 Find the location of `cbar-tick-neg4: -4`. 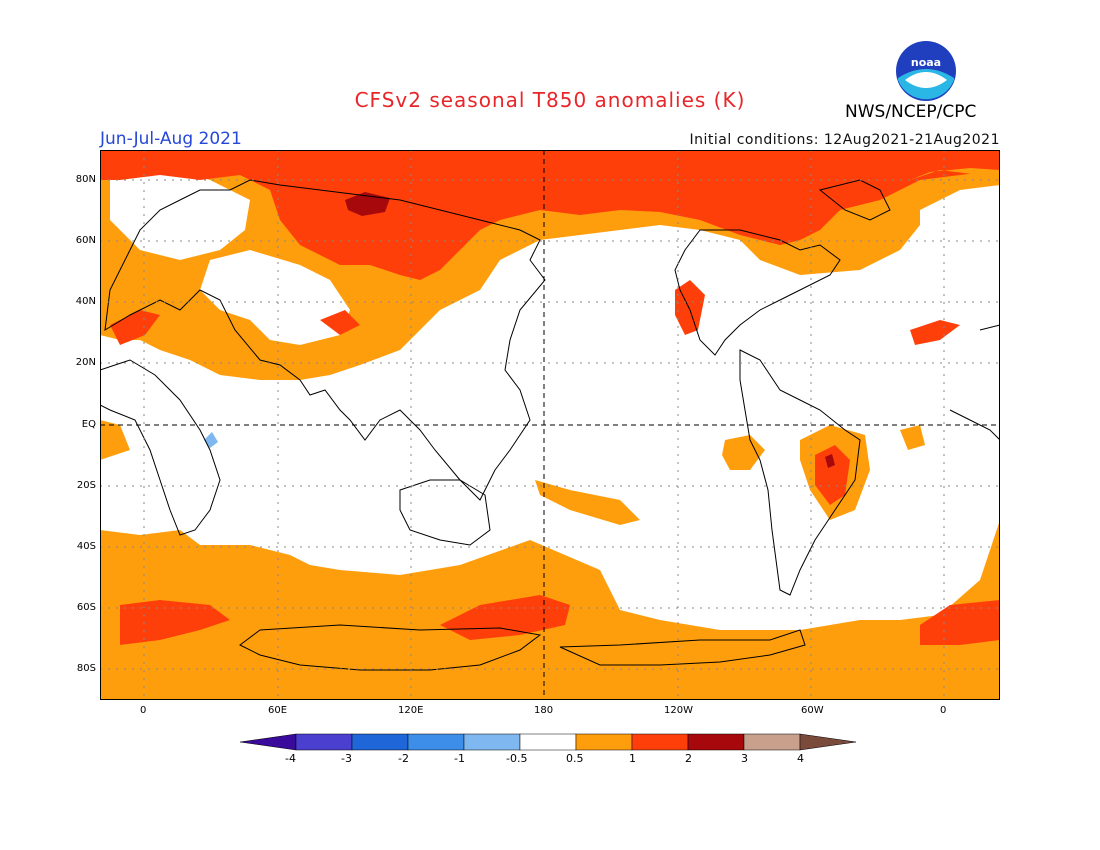

cbar-tick-neg4: -4 is located at coordinates (290, 758).